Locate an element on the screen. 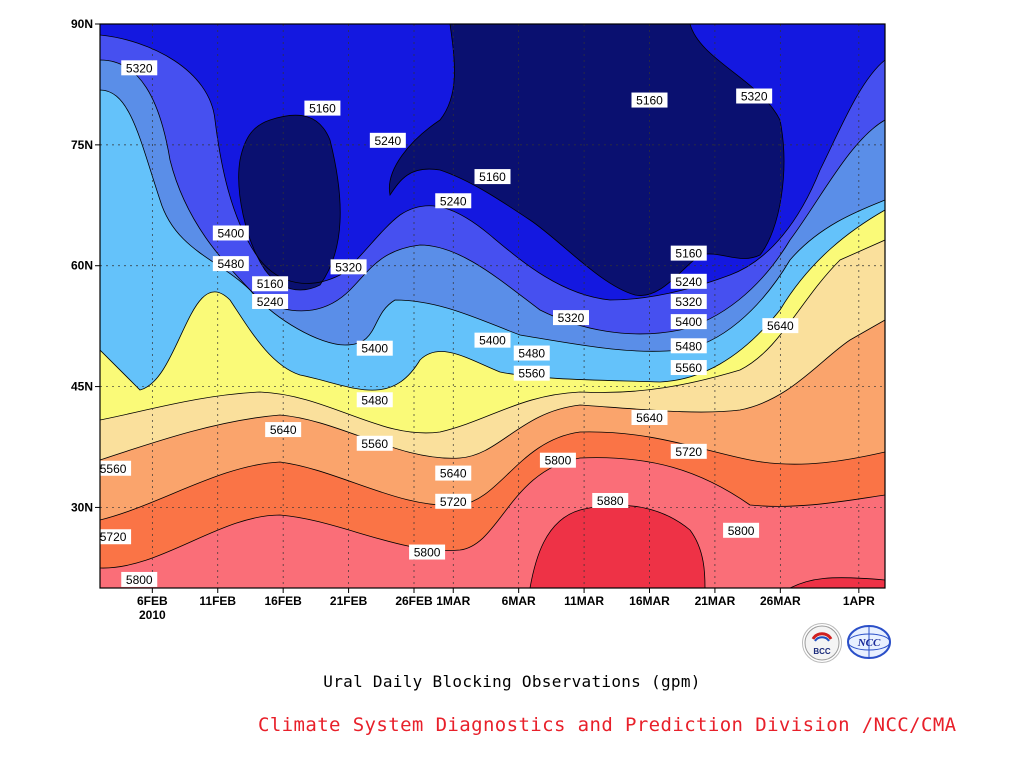  ncc-logo: NCC is located at coordinates (869, 642).